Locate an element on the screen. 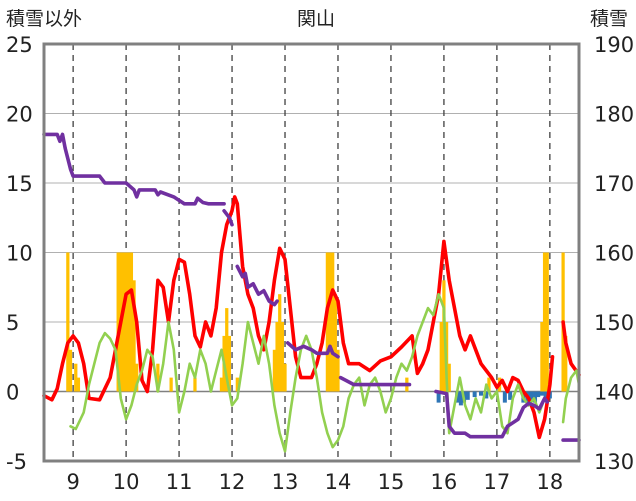 This screenshot has height=501, width=636. y-right-ticks: 130 140 150 160 170 180 190 is located at coordinates (614, 253).